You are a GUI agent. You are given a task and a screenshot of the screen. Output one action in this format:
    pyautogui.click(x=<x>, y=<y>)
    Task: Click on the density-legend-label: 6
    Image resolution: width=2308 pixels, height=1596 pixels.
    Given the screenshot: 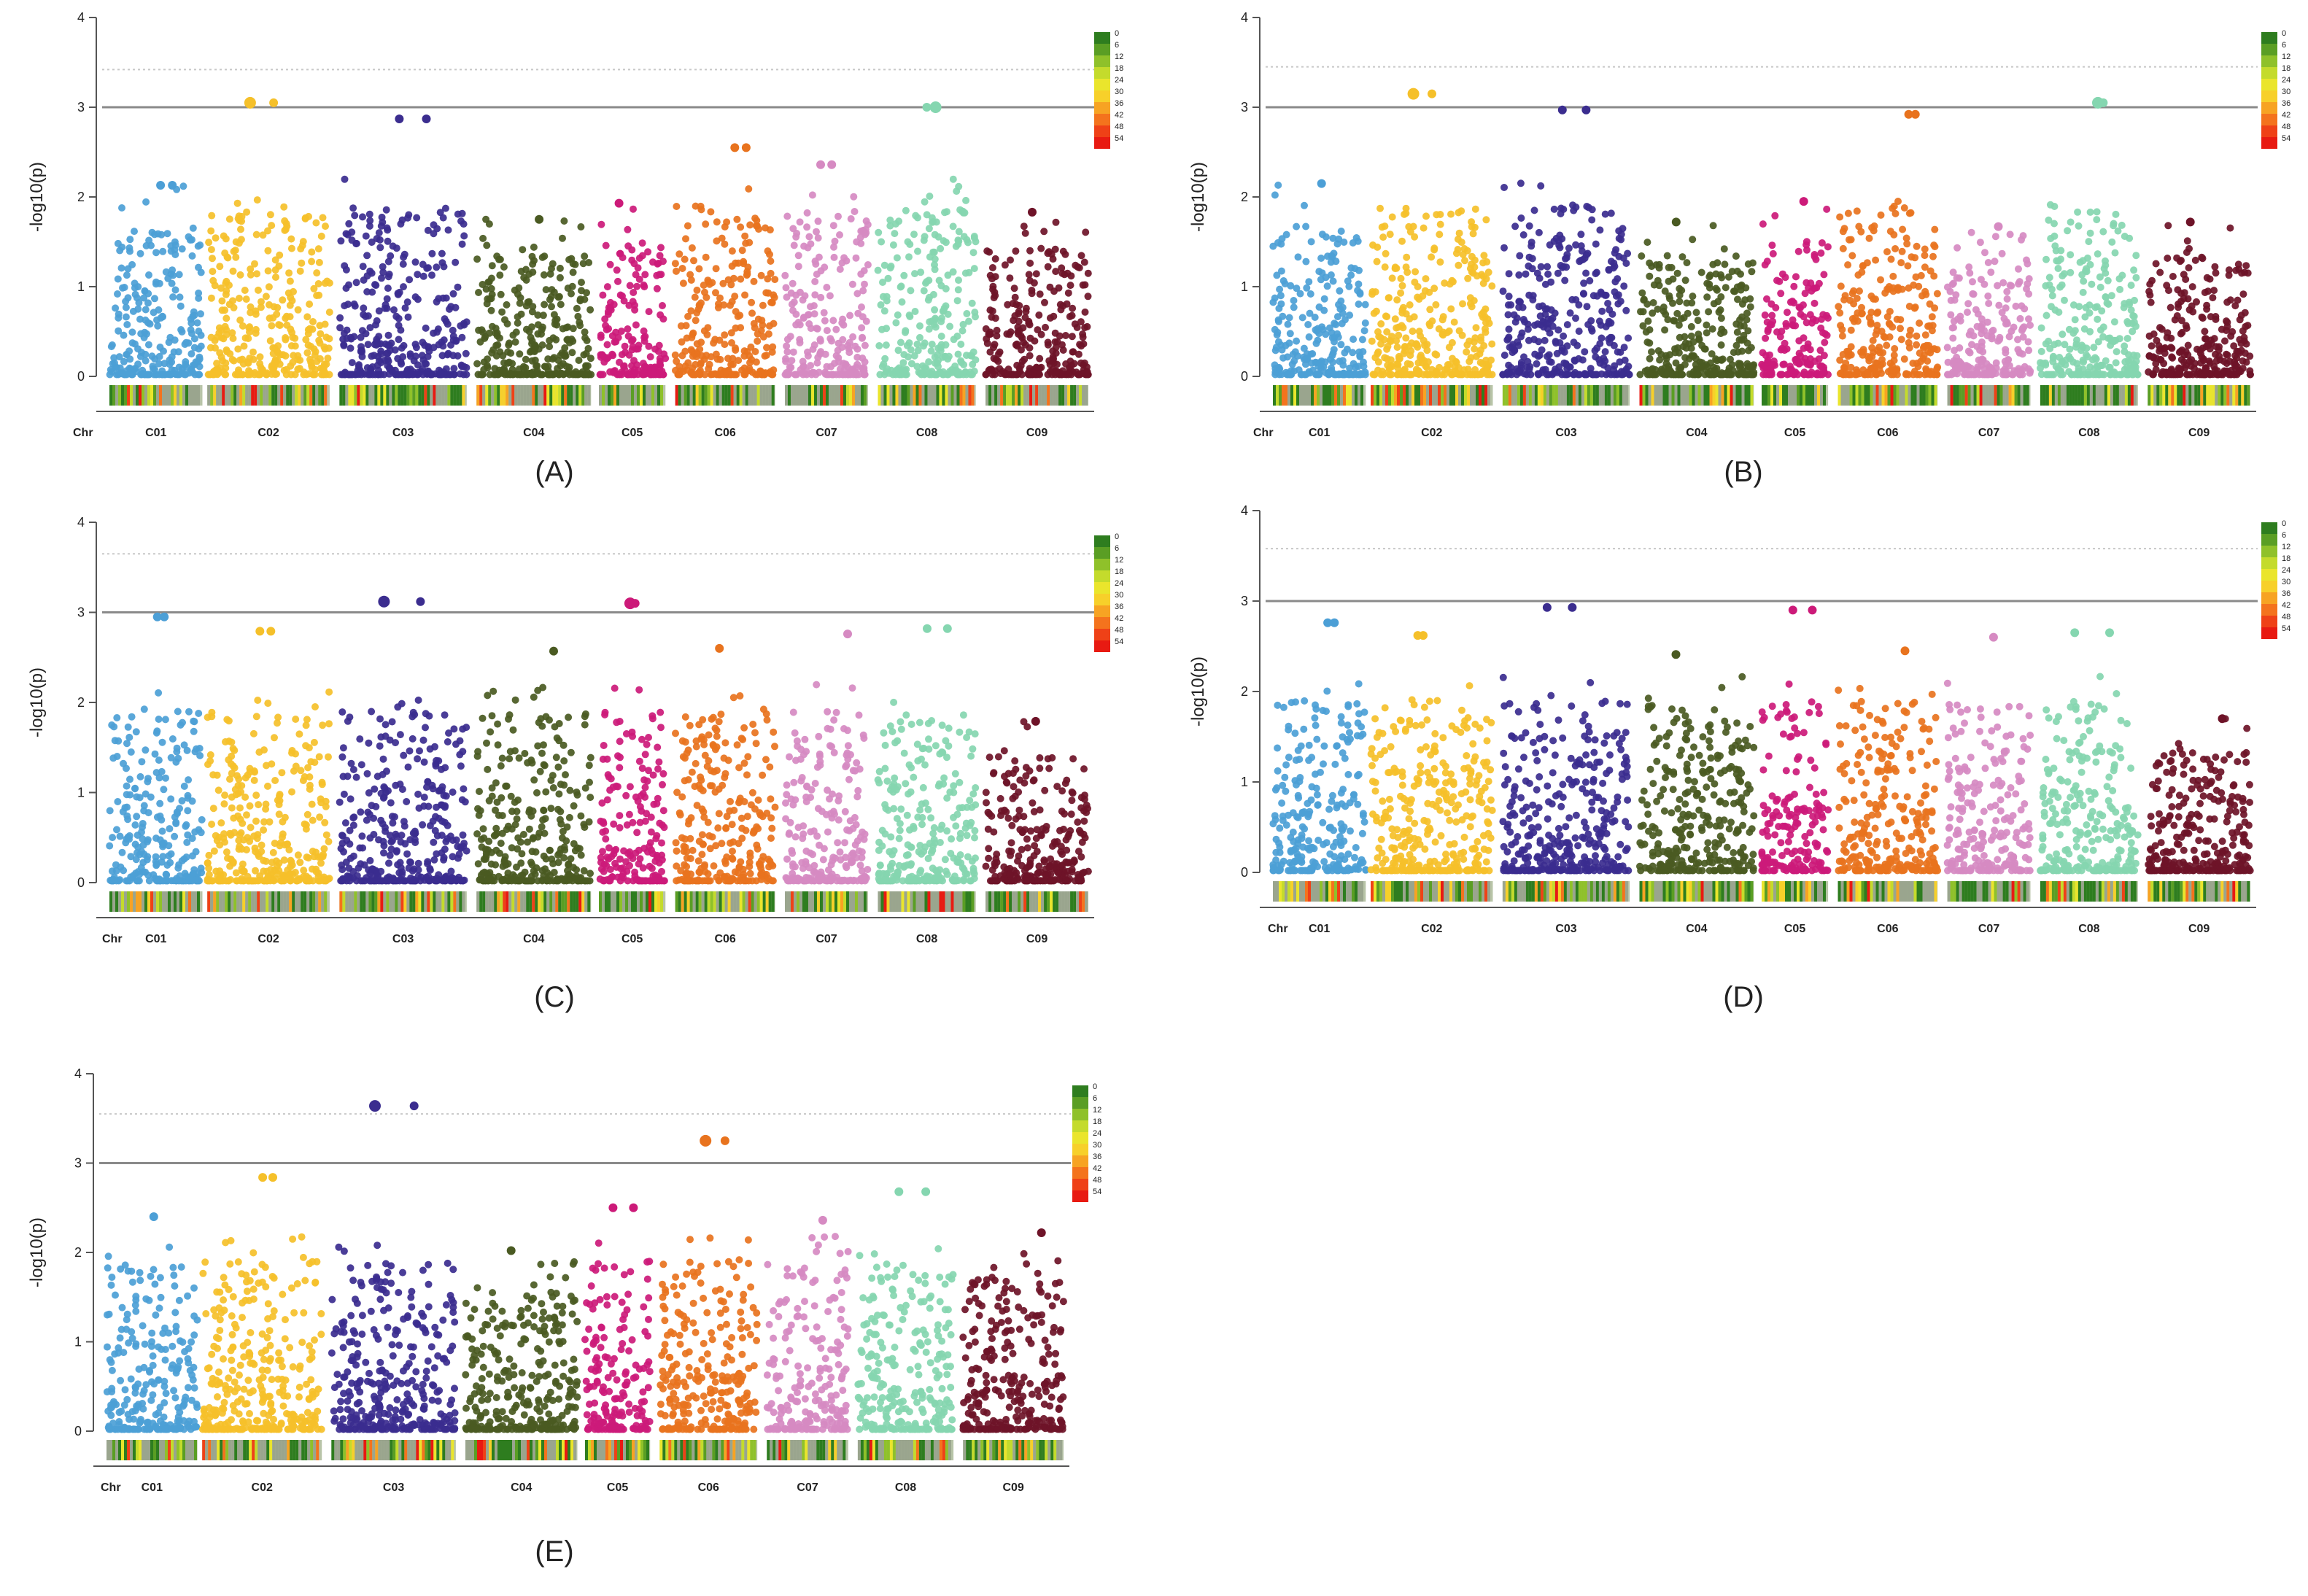 What is the action you would take?
    pyautogui.click(x=1117, y=45)
    